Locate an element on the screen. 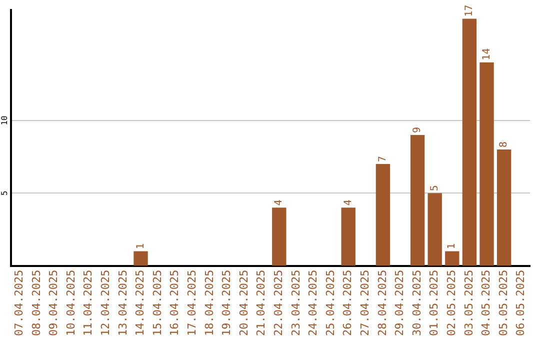 The height and width of the screenshot is (340, 540). x-tick-label: 29.04.2025 is located at coordinates (399, 303).